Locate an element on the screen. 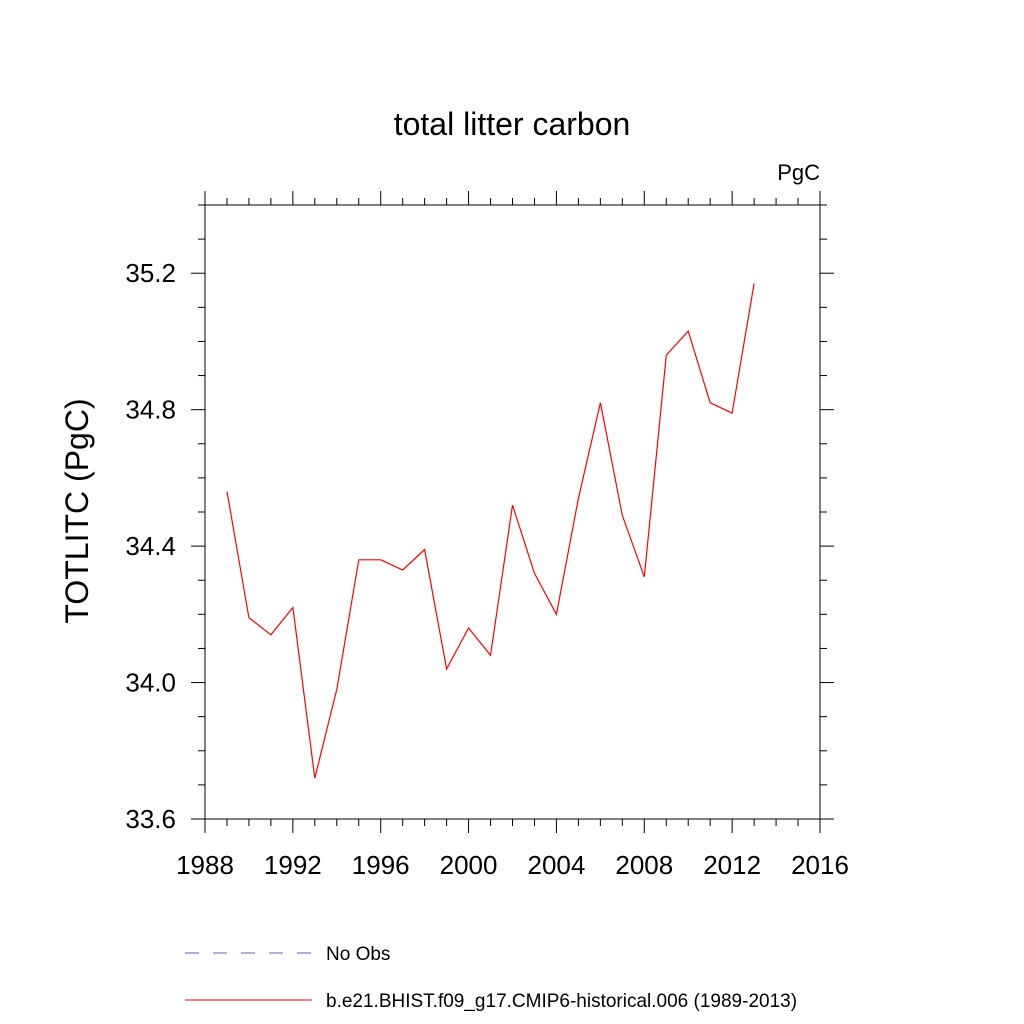  y-axis-label: TOTLITC (PgC) is located at coordinates (77, 510).